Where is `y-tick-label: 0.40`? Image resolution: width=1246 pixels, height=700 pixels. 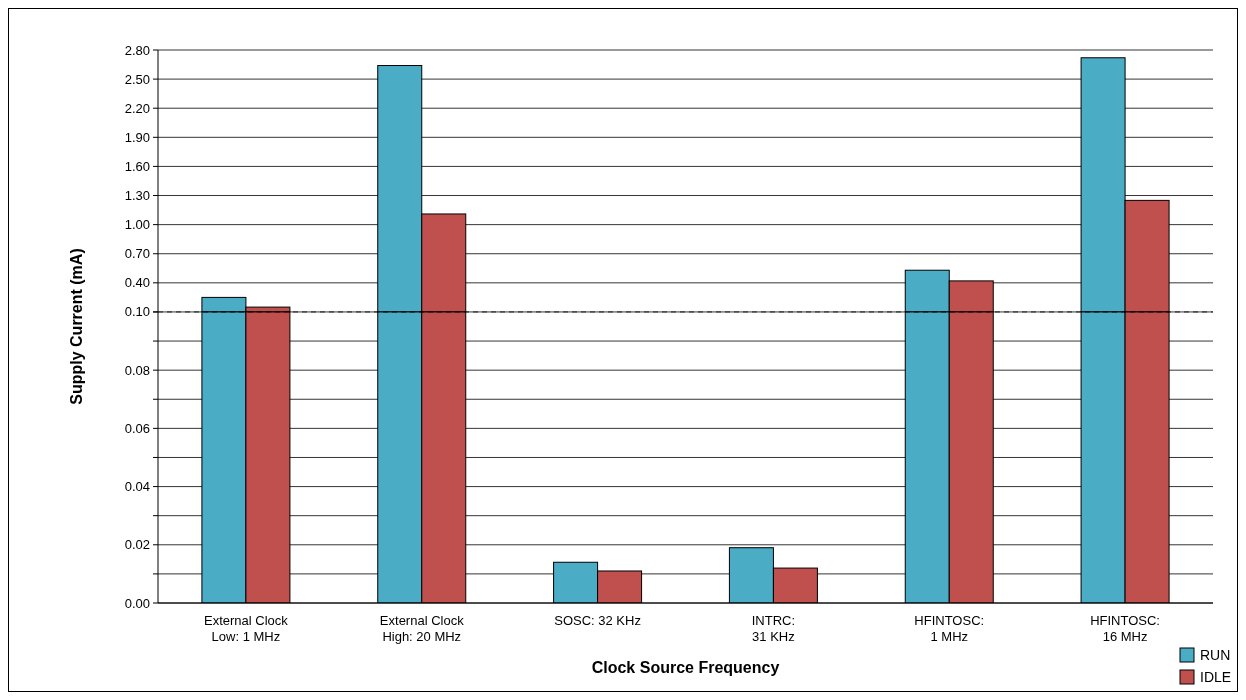 y-tick-label: 0.40 is located at coordinates (137, 283).